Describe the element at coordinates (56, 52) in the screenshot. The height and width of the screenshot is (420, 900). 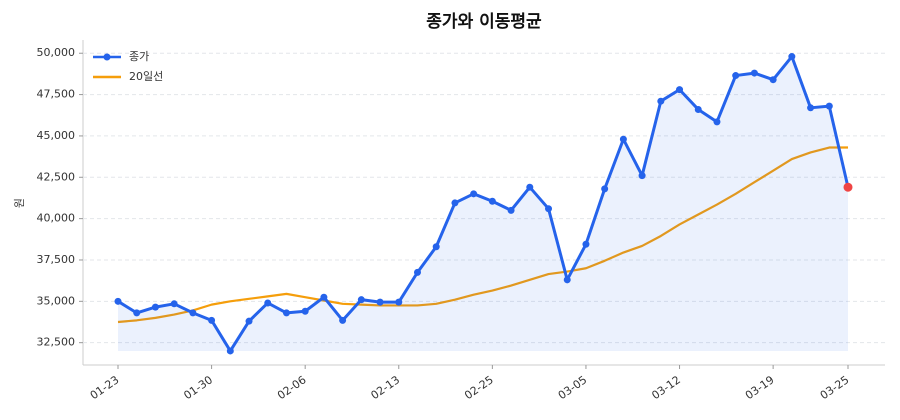
I see `y-tick-label: 50,000` at that location.